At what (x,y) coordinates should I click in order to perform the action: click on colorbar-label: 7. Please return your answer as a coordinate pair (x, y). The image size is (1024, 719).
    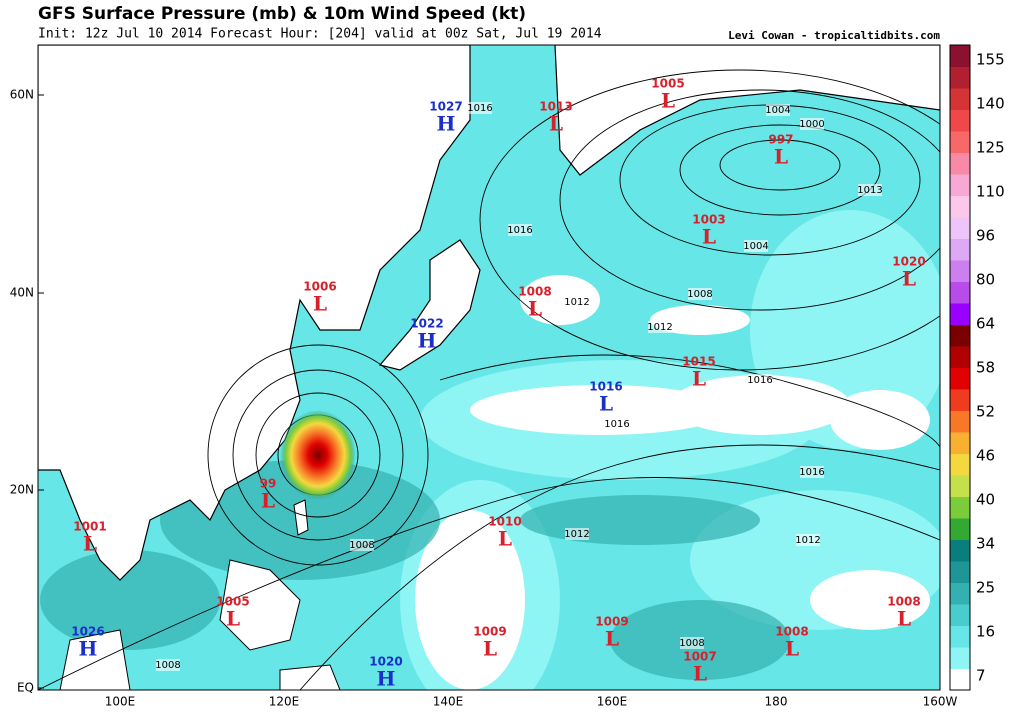
    Looking at the image, I should click on (981, 676).